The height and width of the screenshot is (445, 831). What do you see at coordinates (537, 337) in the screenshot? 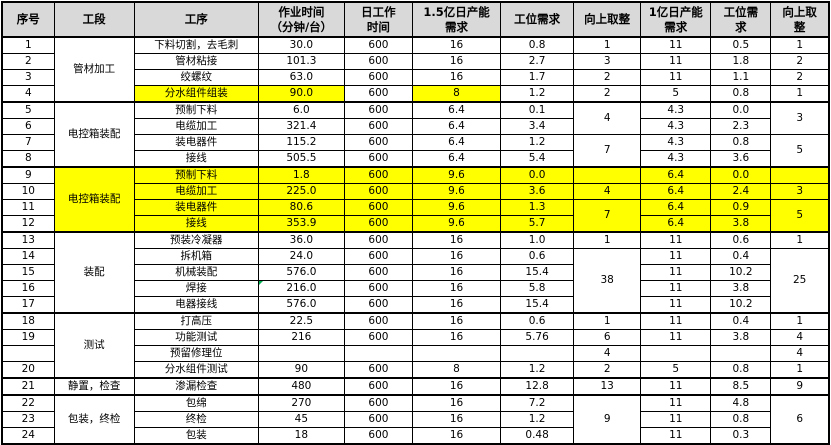
I see `cell-req15: 5.76` at bounding box center [537, 337].